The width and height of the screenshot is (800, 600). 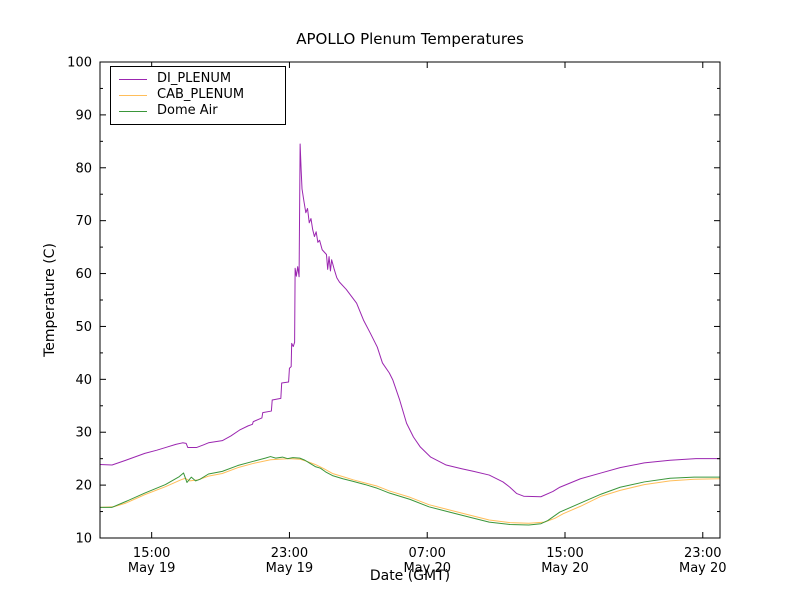 I want to click on legend-label-di-plenum: DI_PLENUM, so click(x=194, y=78).